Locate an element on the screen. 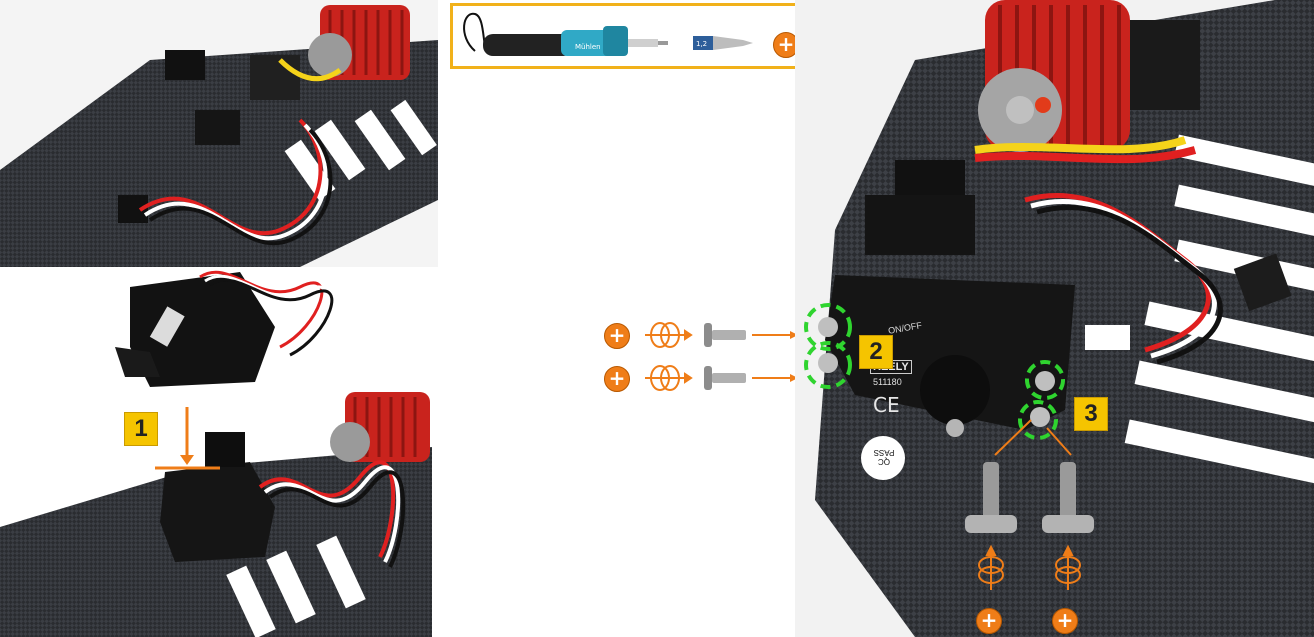 This screenshot has width=1314, height=637. servo-model-label: 511180 is located at coordinates (887, 382).